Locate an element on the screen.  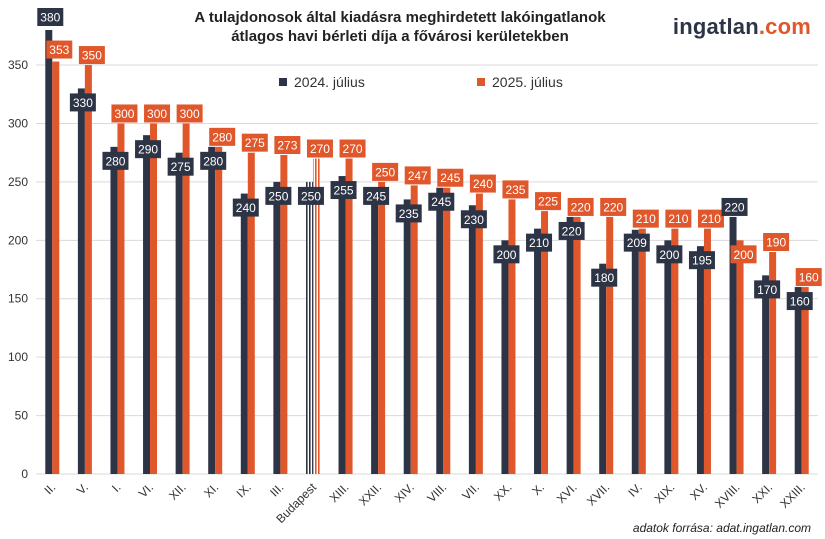
value-label-2024: 209 is located at coordinates (637, 243).